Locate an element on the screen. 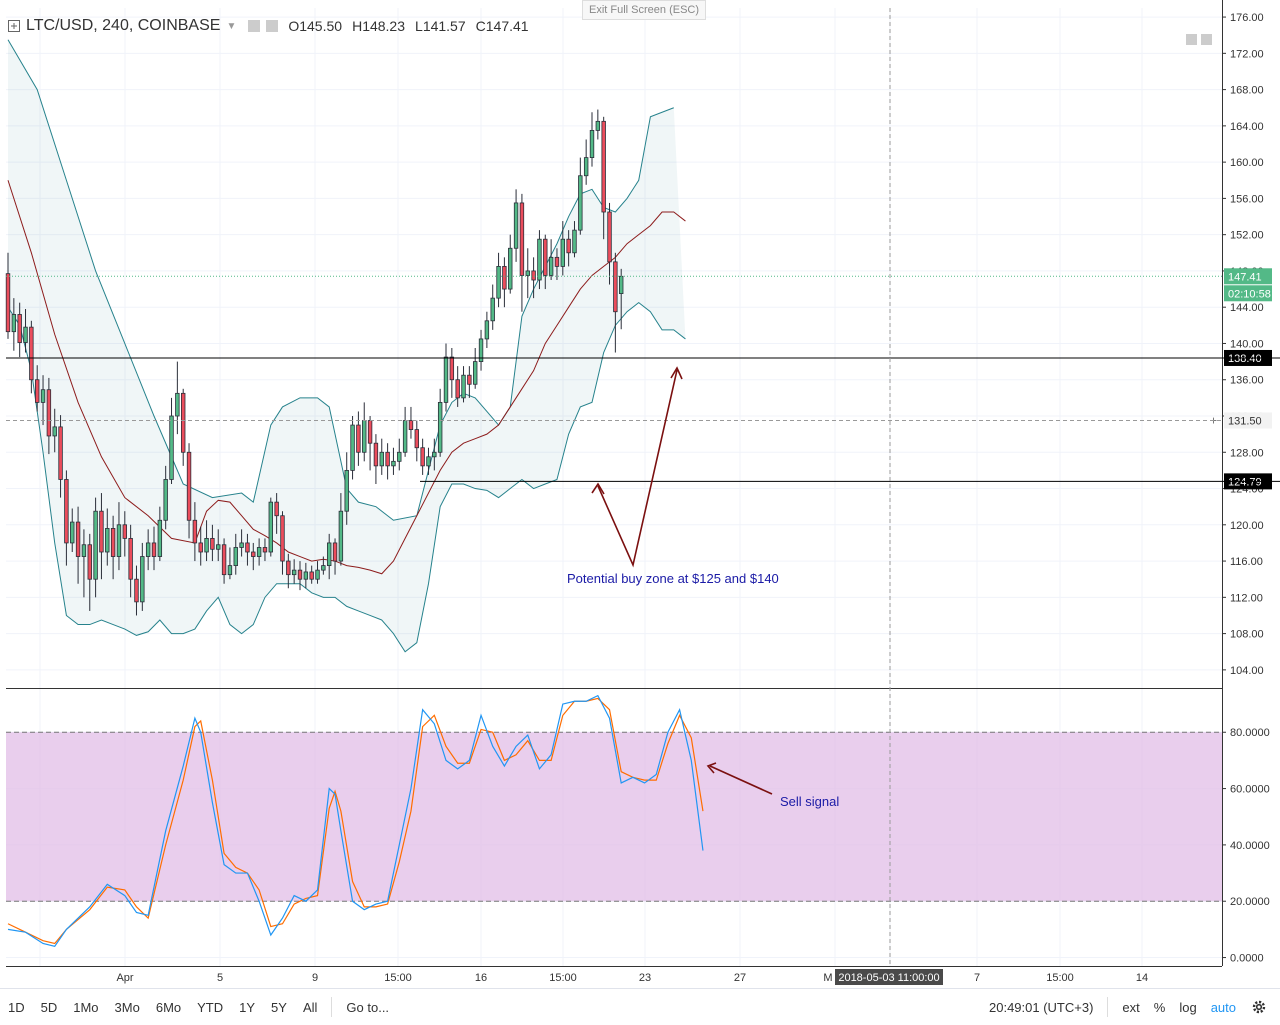 This screenshot has width=1280, height=1025. auto-toggle: auto is located at coordinates (1223, 1007).